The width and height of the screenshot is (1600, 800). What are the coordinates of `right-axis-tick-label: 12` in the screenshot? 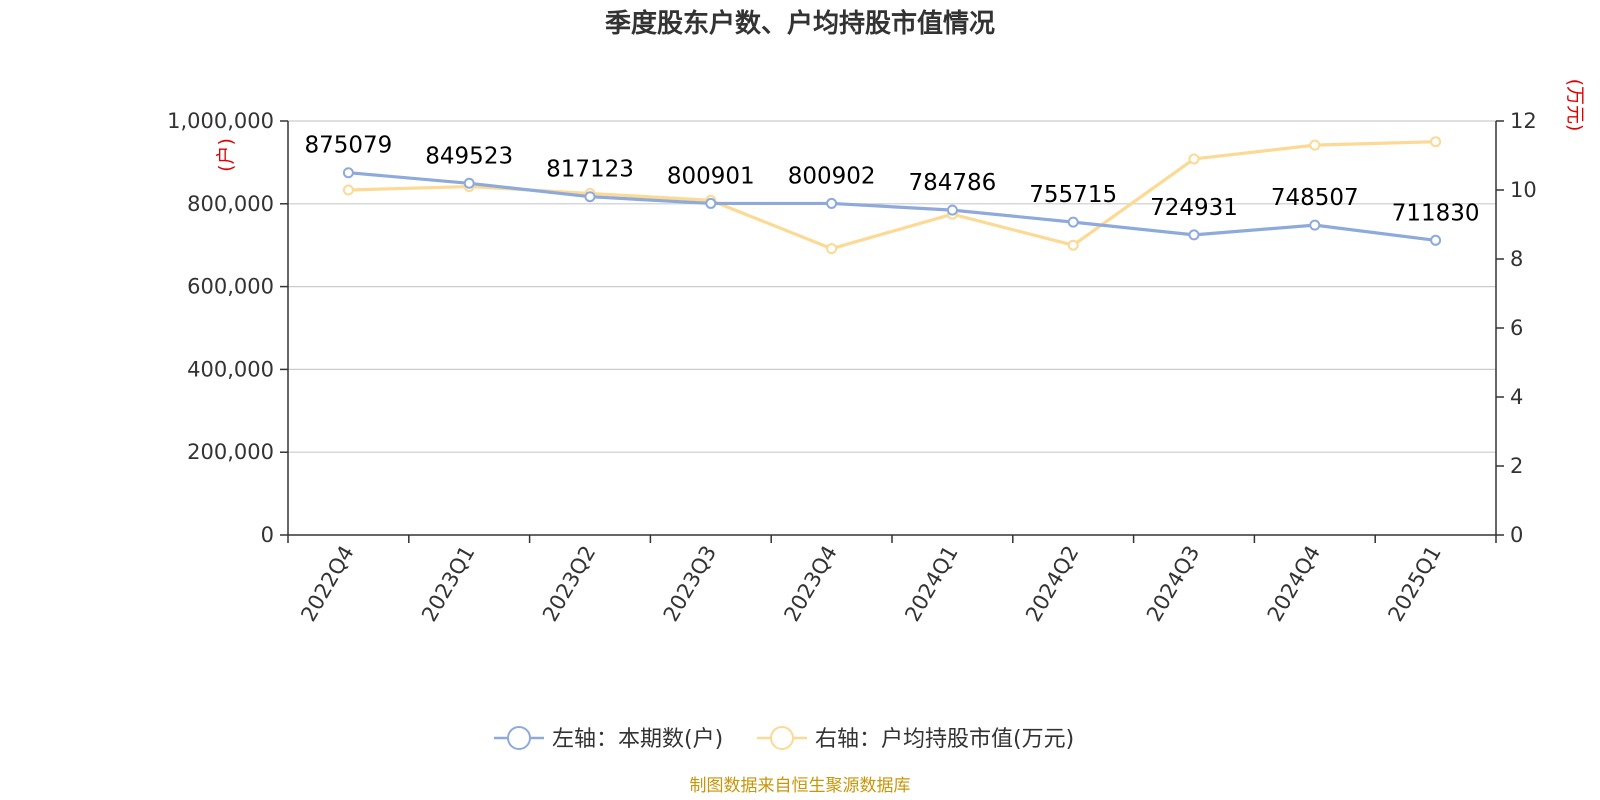 It's located at (1523, 121).